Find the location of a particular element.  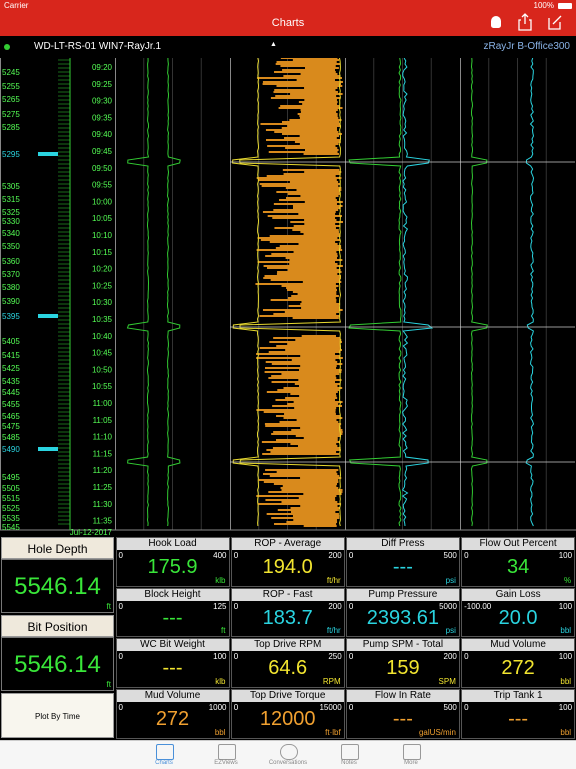

time-label: 10:25 is located at coordinates (102, 285).